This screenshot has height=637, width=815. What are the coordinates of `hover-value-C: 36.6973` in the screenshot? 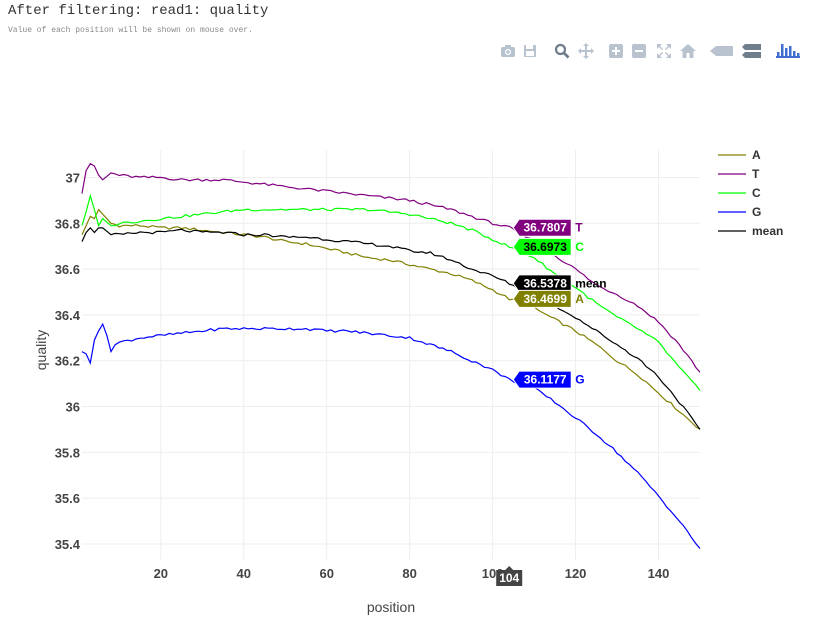 It's located at (546, 247).